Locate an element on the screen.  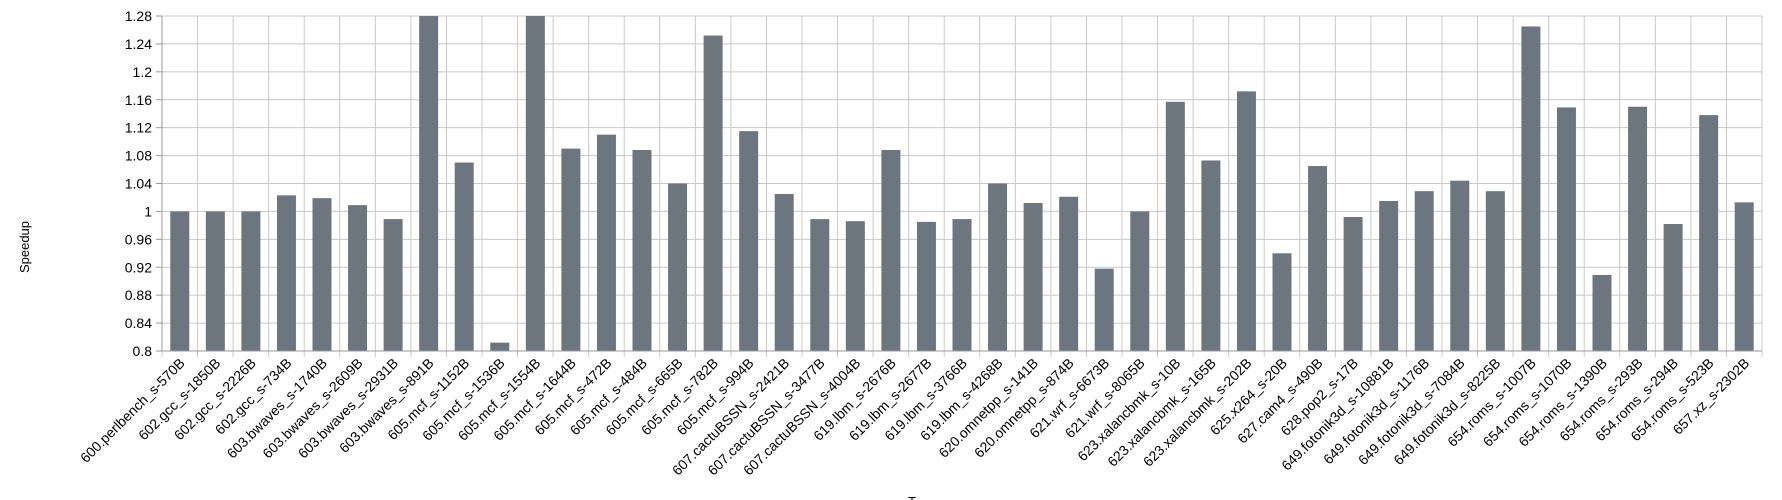
y-tick-label: 1.12 is located at coordinates (138, 128).